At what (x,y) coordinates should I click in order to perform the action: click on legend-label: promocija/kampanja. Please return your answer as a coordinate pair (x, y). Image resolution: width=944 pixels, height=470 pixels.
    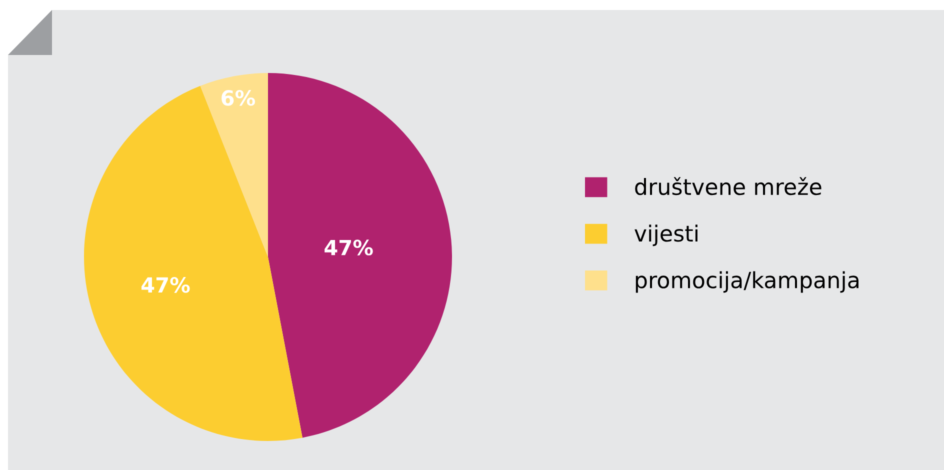
    Looking at the image, I should click on (747, 282).